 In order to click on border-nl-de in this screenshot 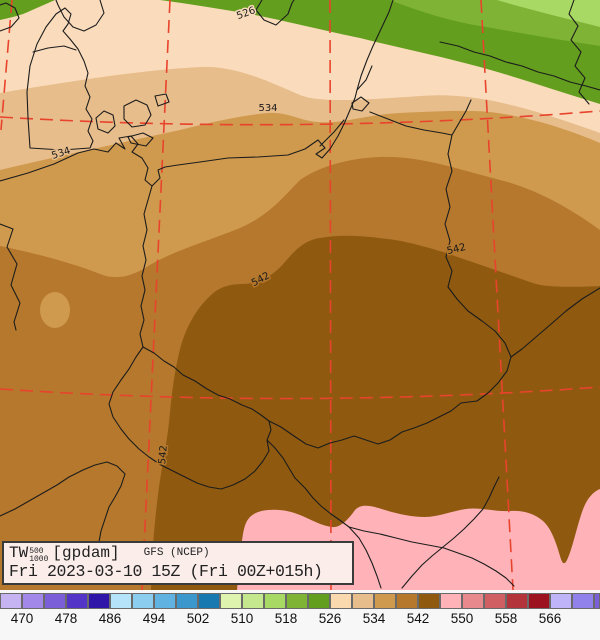, I will do `click(10, 277)`.